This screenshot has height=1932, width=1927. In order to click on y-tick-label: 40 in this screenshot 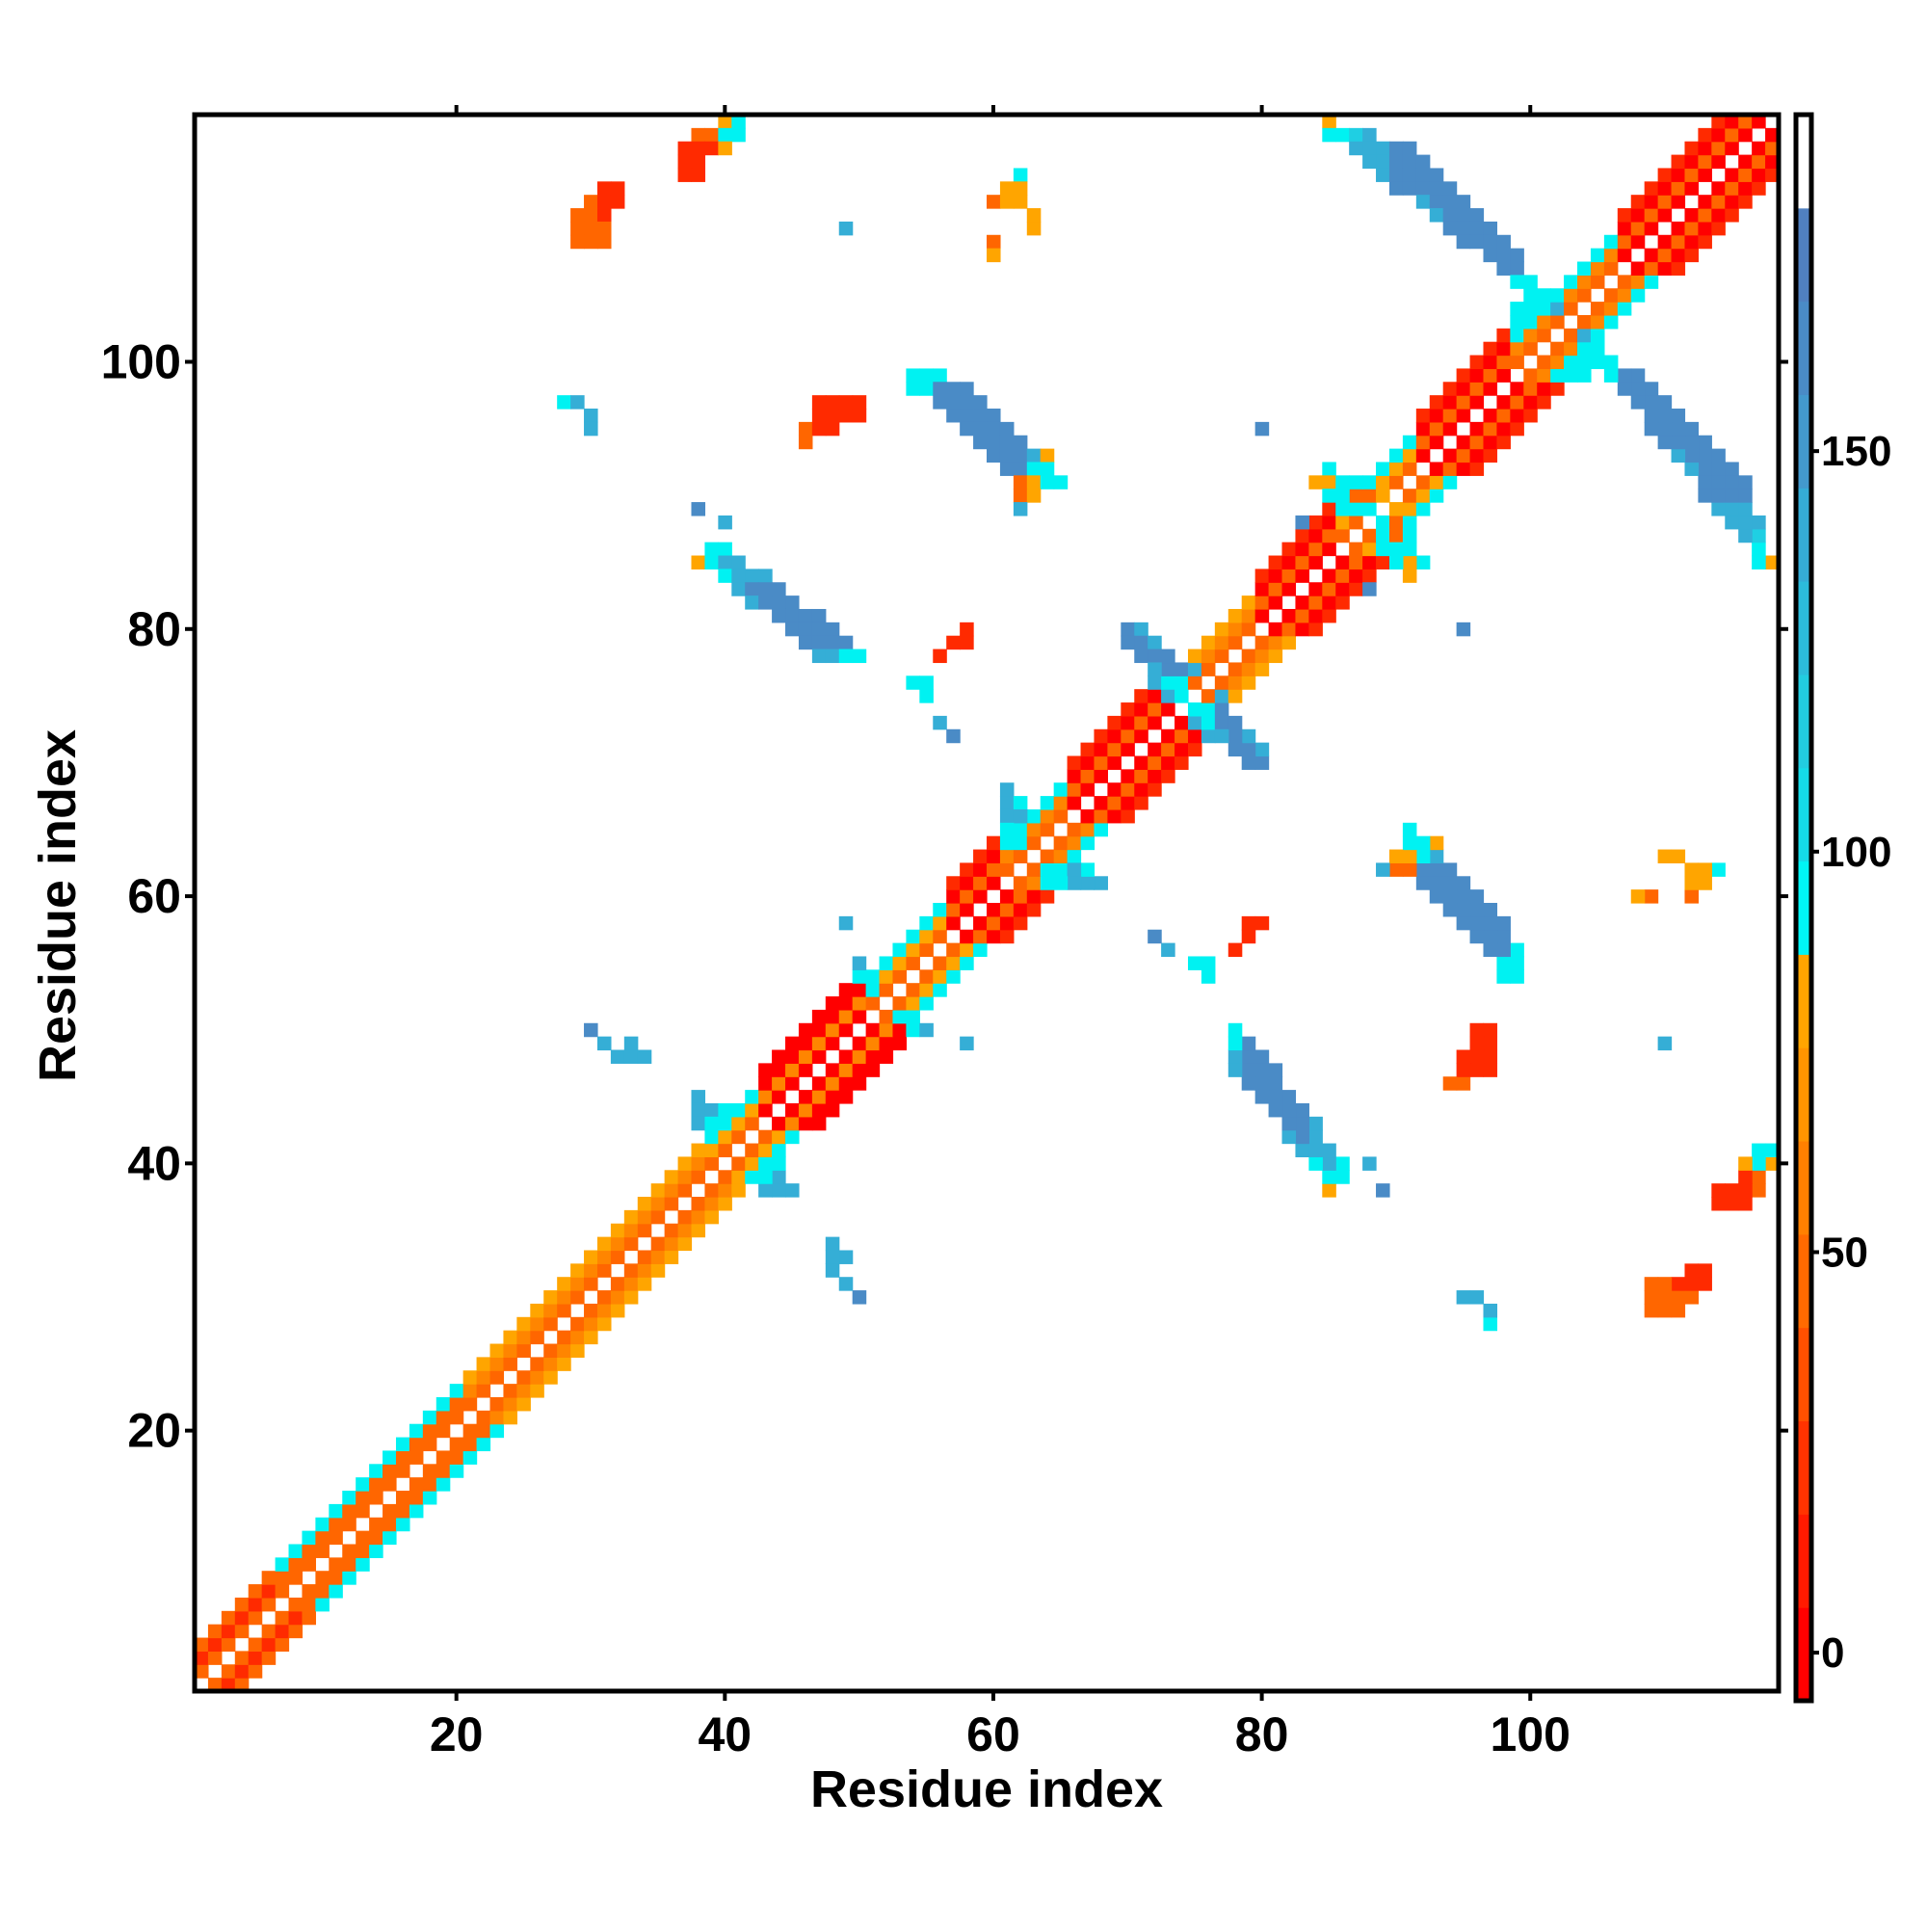, I will do `click(154, 1163)`.